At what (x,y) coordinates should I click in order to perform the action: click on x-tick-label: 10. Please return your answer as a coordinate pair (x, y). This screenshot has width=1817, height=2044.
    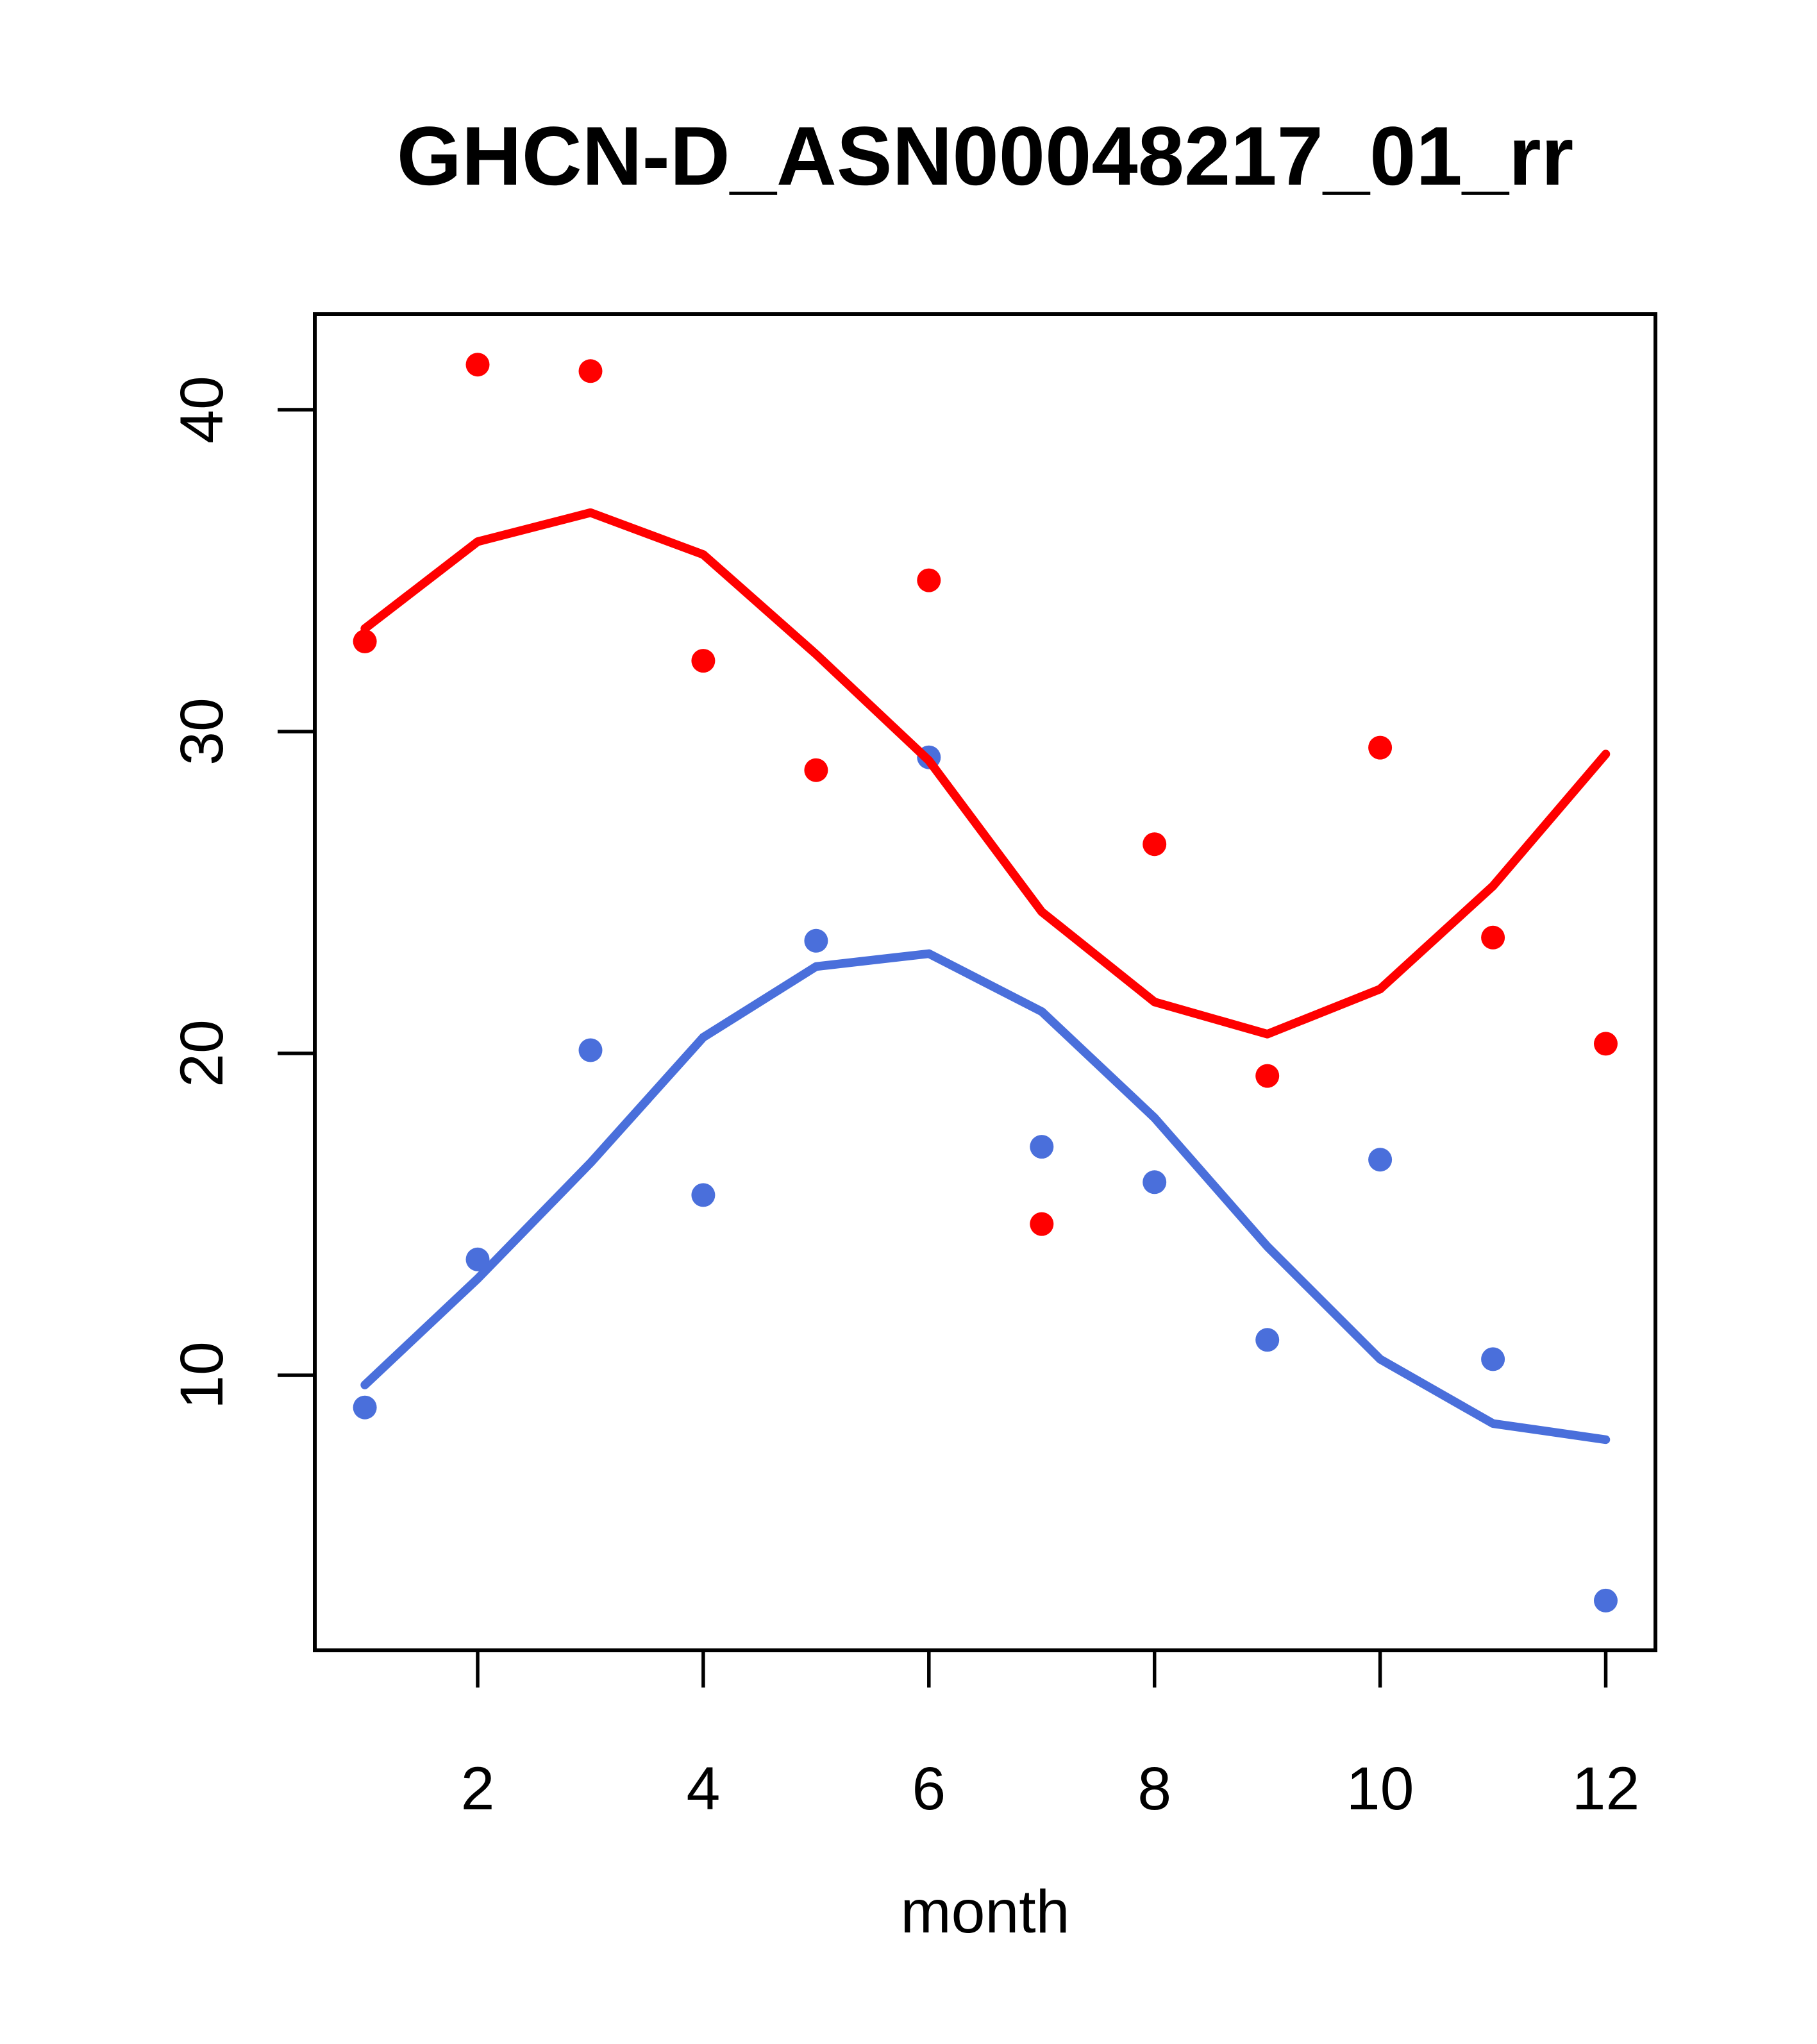
    Looking at the image, I should click on (1380, 1789).